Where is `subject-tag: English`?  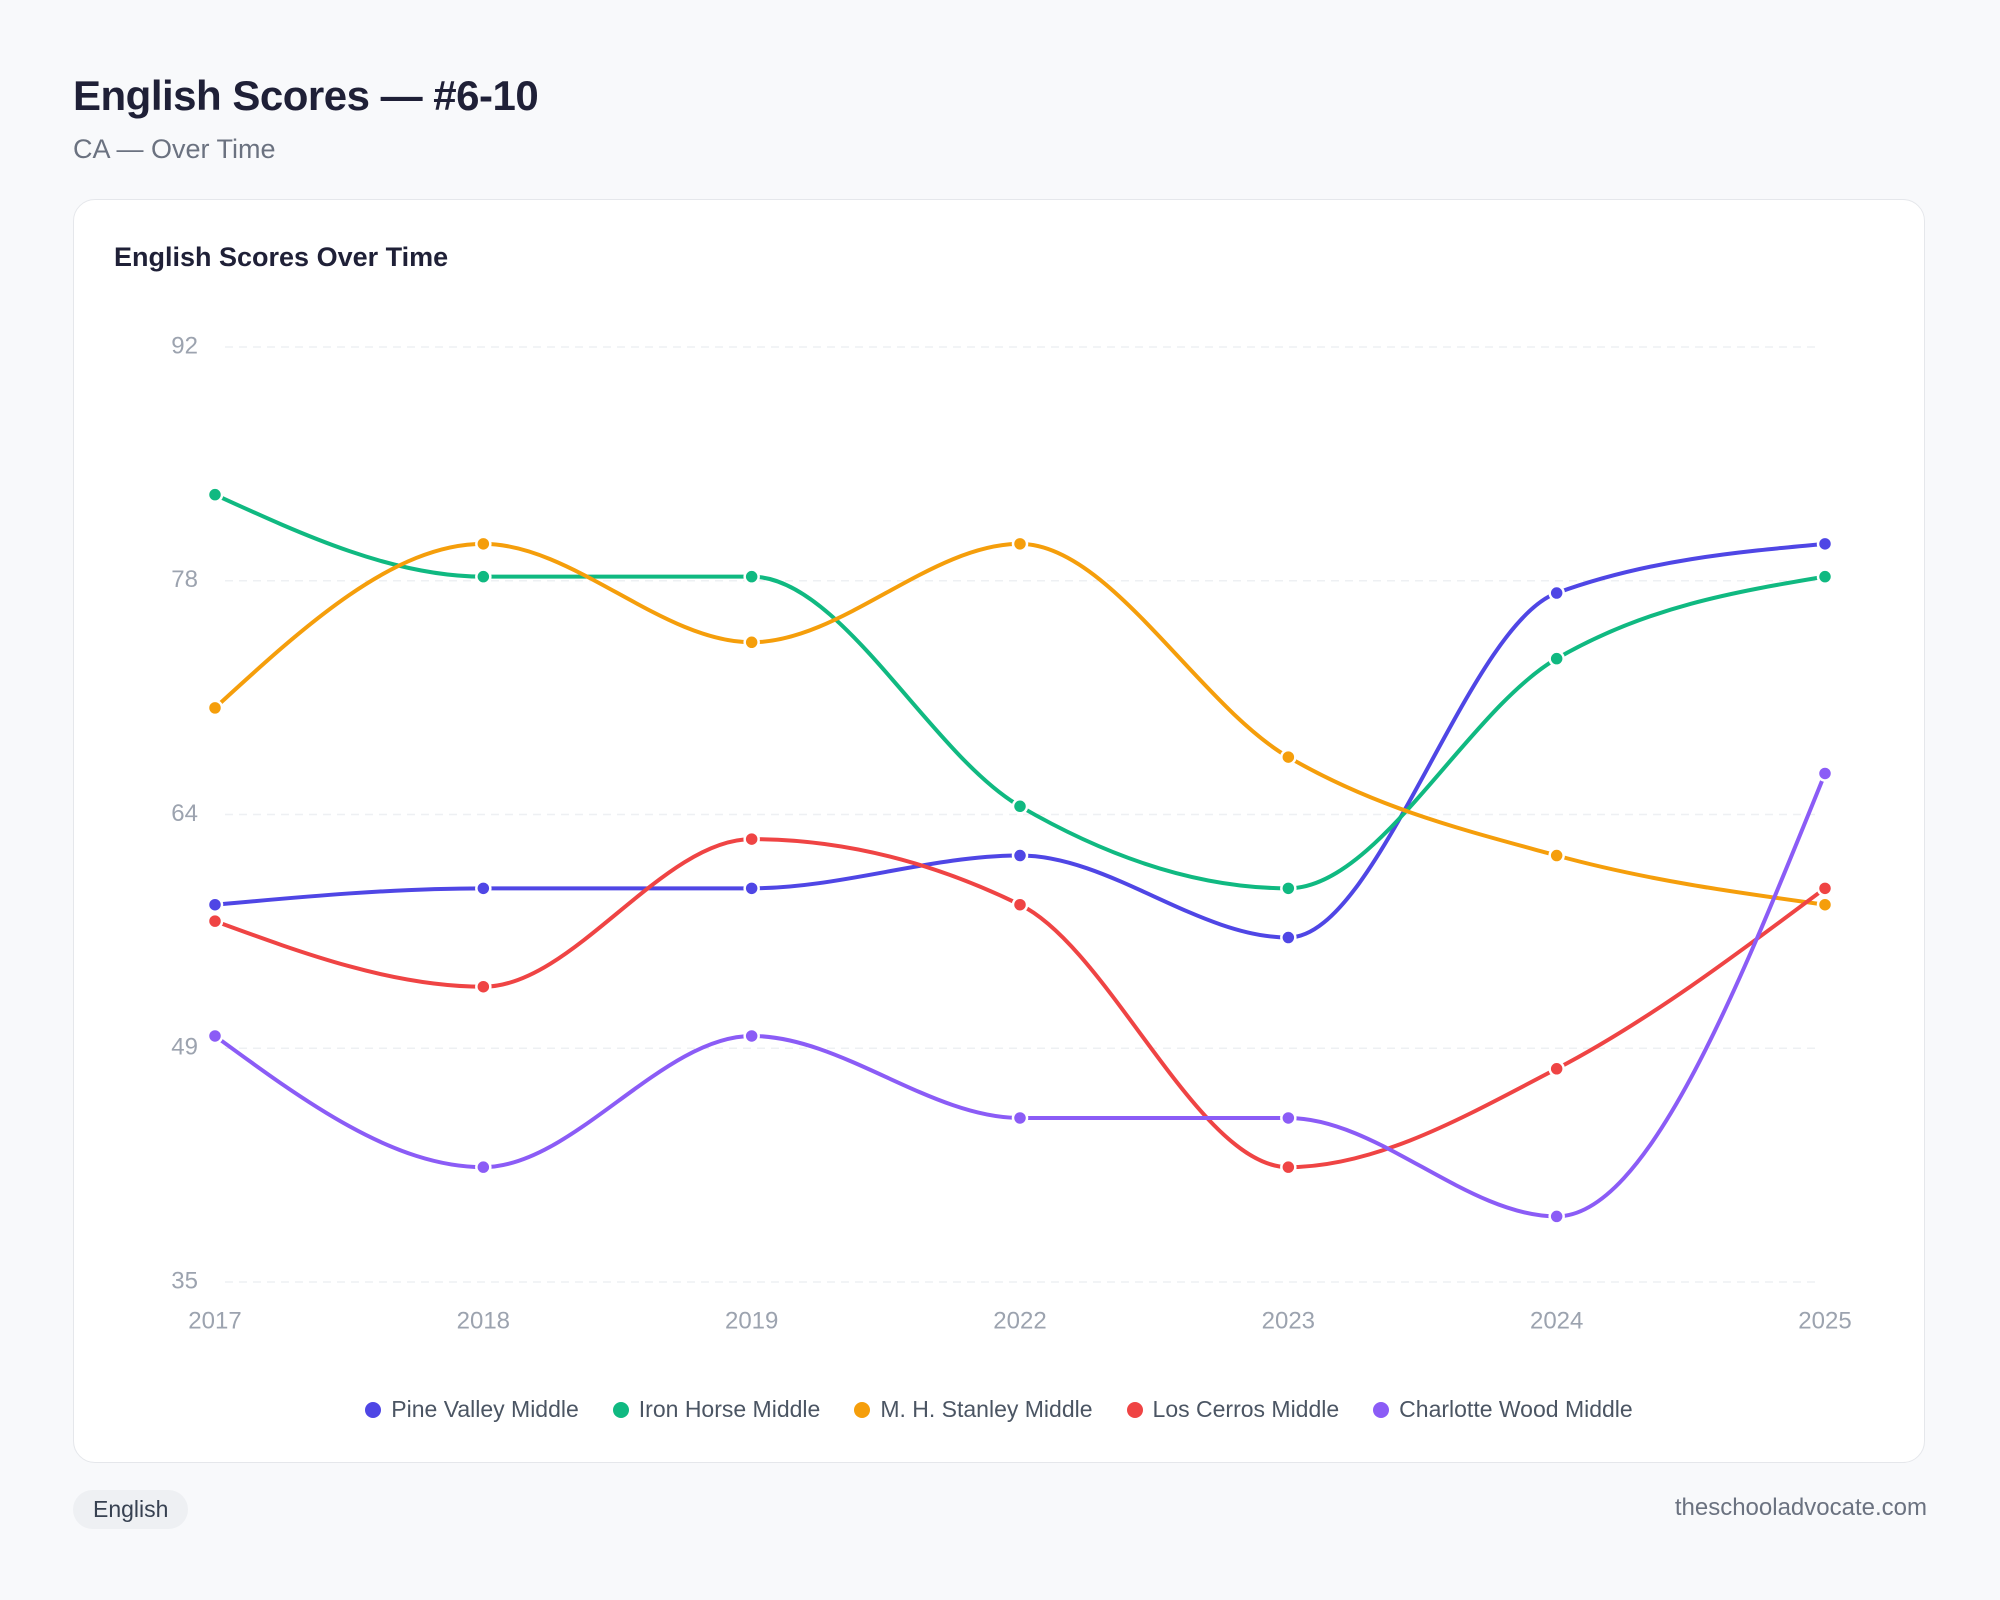 subject-tag: English is located at coordinates (131, 1509).